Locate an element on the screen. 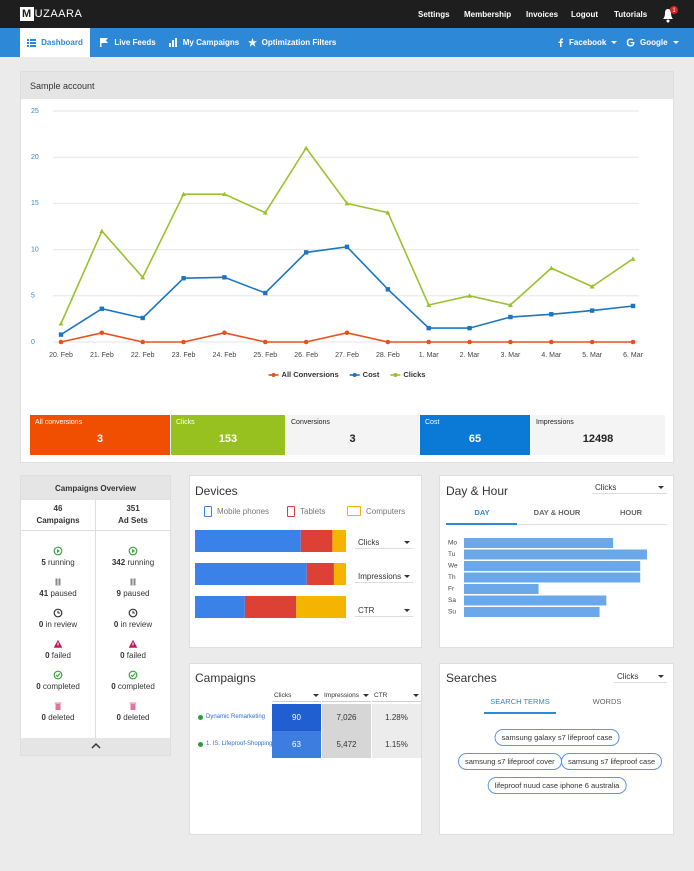 The image size is (694, 871). x-tick-label: 1. Mar is located at coordinates (429, 355).